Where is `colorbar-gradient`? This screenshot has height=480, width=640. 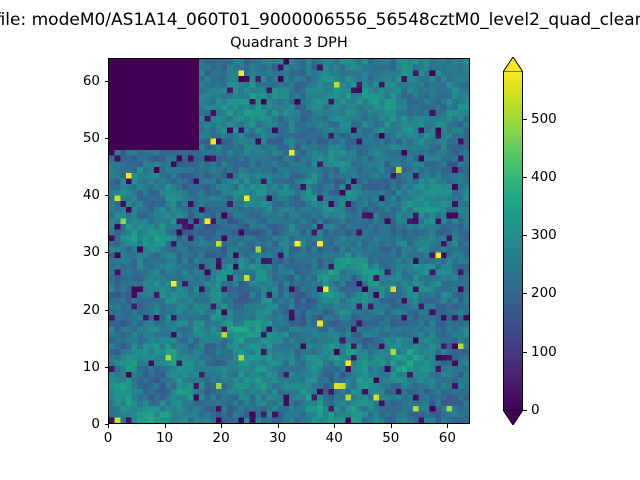
colorbar-gradient is located at coordinates (513, 241).